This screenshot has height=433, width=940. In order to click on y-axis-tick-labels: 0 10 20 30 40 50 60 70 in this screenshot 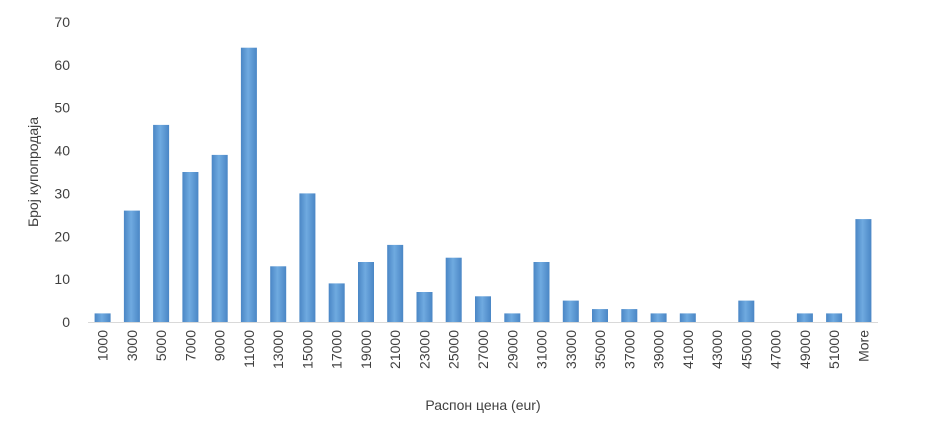, I will do `click(62, 172)`.